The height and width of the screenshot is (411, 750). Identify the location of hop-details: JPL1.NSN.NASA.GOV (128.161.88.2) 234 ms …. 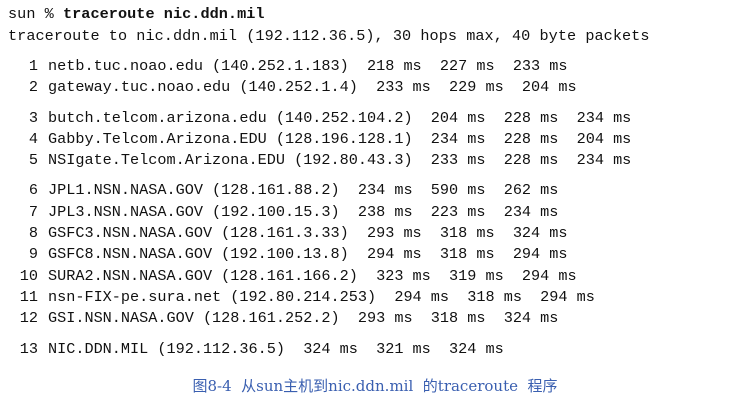
(303, 190).